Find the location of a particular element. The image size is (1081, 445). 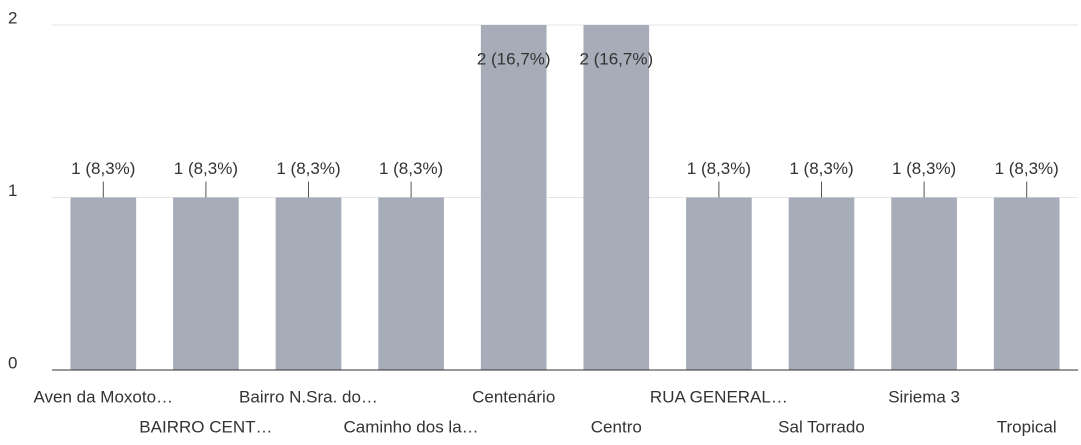

x-tick-label: Centenário is located at coordinates (513, 396).